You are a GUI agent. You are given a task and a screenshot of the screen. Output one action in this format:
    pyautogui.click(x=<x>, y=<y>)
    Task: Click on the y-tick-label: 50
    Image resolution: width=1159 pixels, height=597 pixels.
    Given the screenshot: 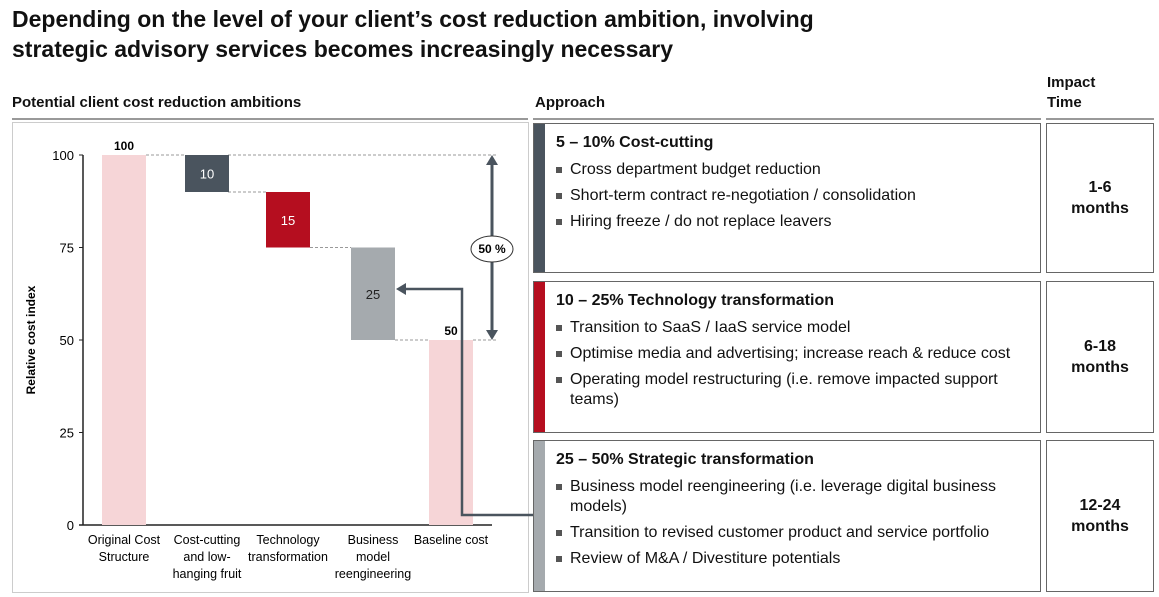 What is the action you would take?
    pyautogui.click(x=67, y=340)
    